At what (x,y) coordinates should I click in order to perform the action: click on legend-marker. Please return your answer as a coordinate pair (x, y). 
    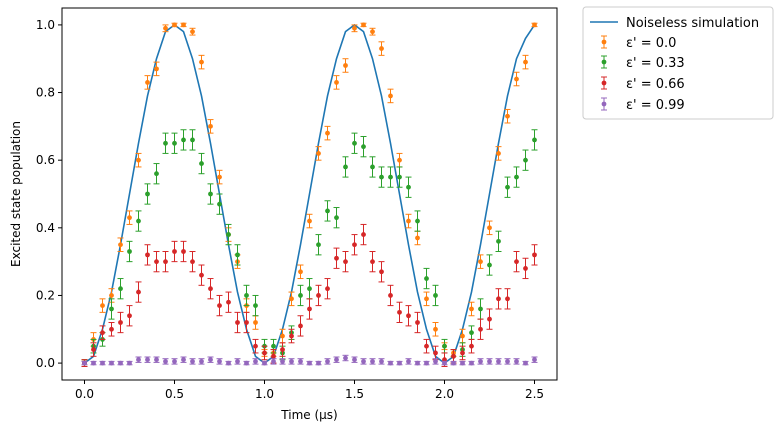
    Looking at the image, I should click on (604, 62).